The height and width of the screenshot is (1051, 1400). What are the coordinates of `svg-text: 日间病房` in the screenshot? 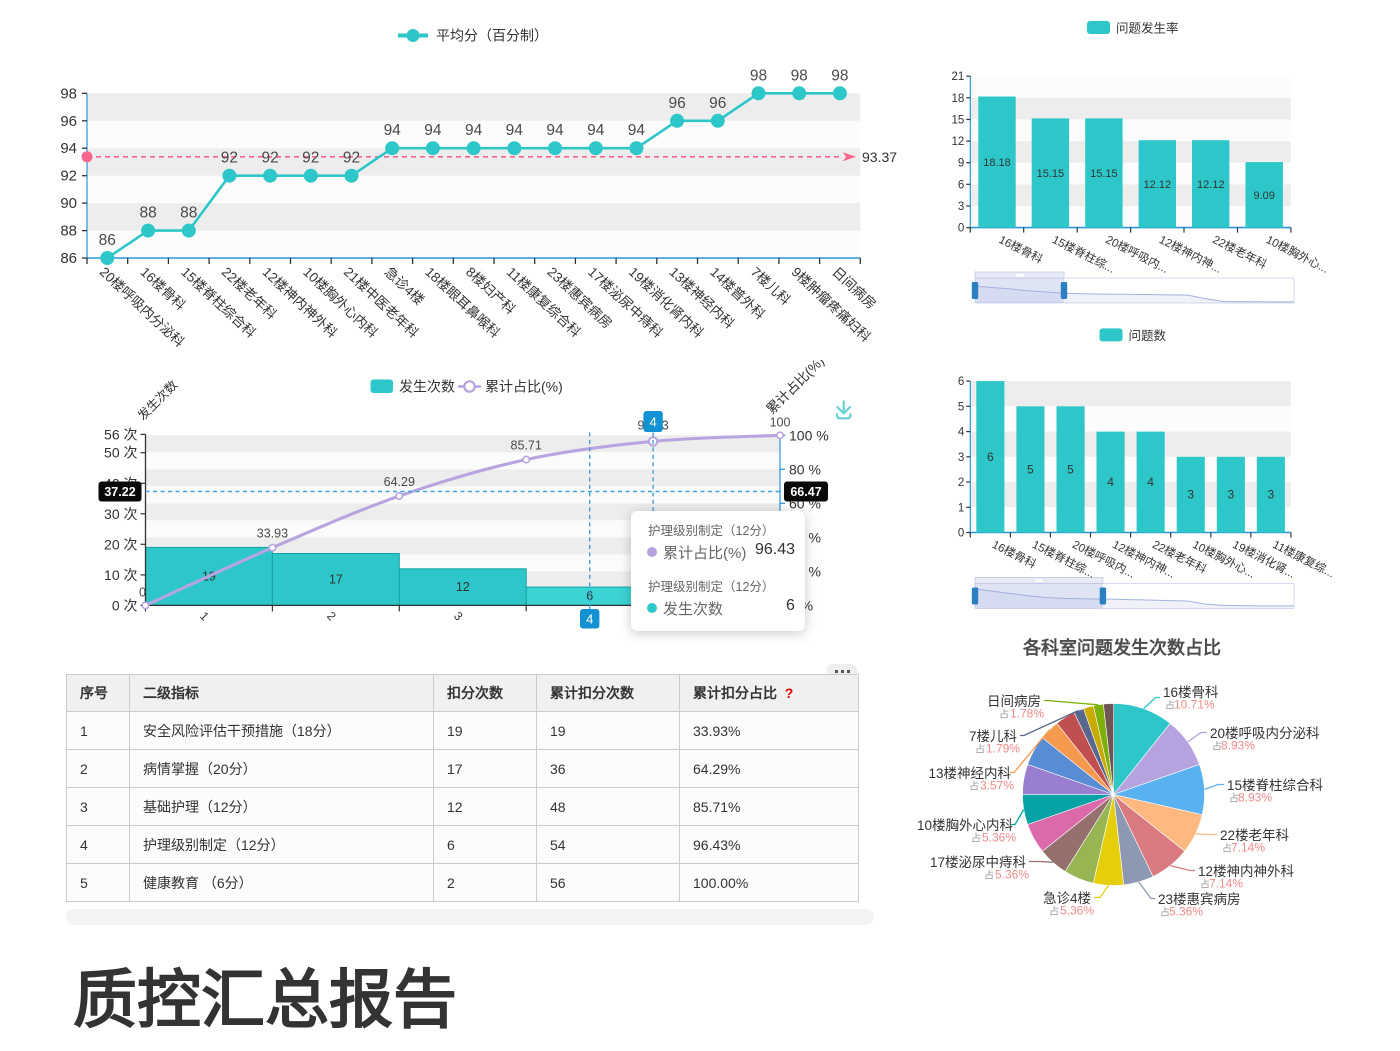 It's located at (1014, 701).